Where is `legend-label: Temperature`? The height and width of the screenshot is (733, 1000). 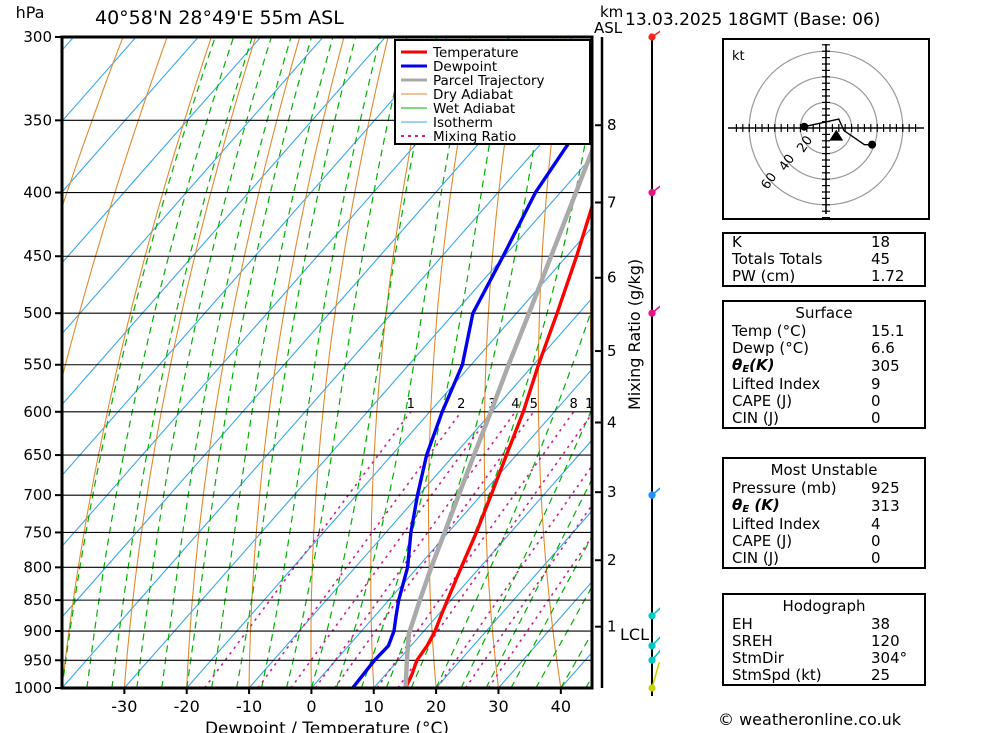 legend-label: Temperature is located at coordinates (475, 53).